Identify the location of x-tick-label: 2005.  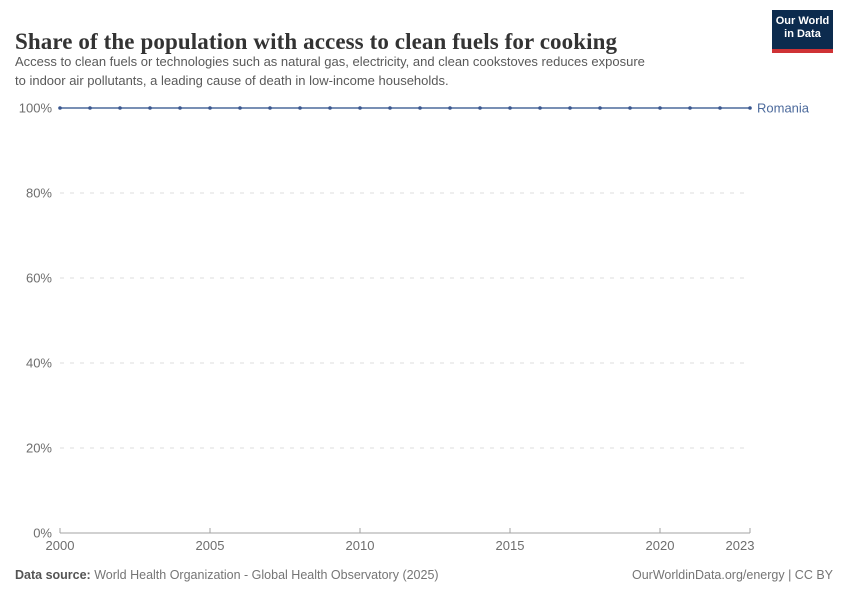
(210, 545).